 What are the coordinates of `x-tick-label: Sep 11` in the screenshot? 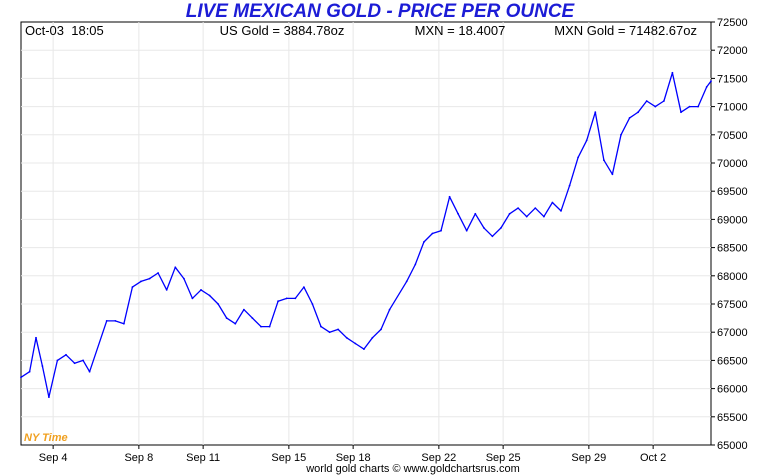 It's located at (203, 458).